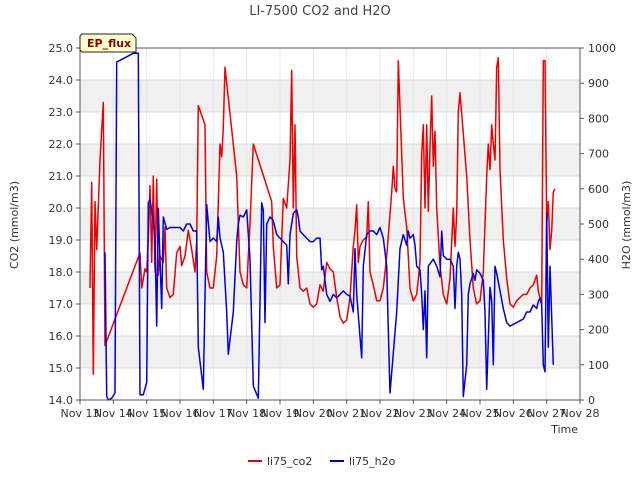 This screenshot has height=480, width=640. I want to click on left-tick-label: 18.0, so click(61, 272).